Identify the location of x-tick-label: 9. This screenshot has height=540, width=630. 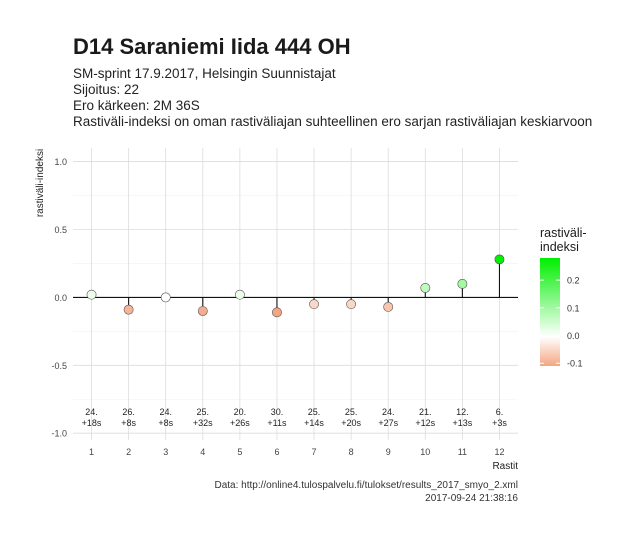
(388, 452).